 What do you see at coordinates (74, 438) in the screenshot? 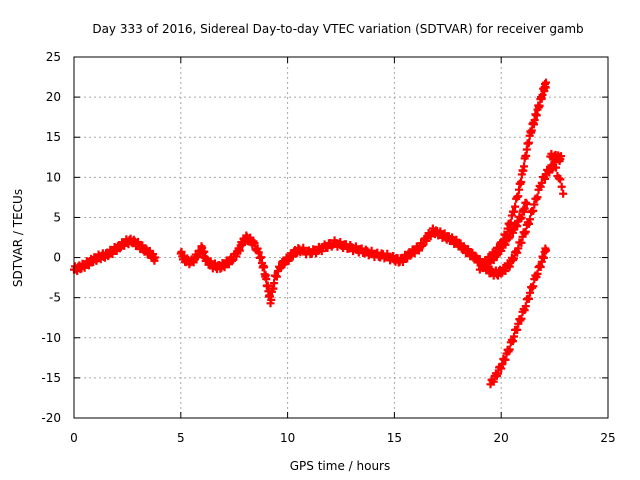
I see `x-tick-label: 0` at bounding box center [74, 438].